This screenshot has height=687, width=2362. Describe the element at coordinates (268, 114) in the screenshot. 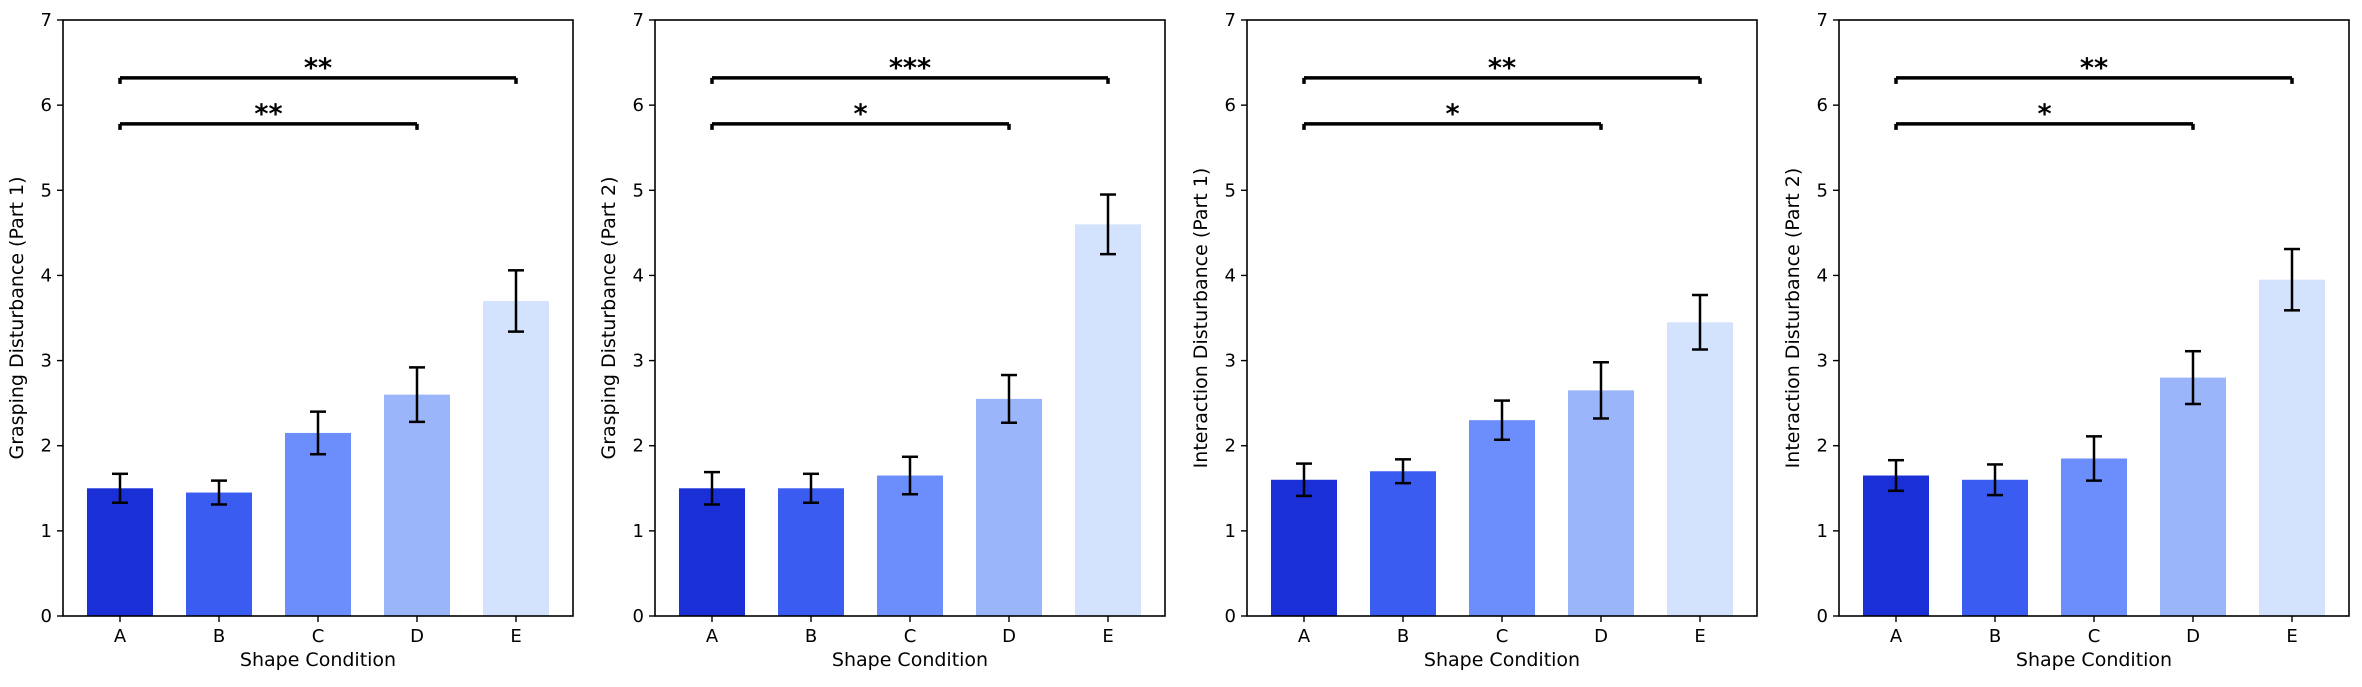

I see `significance-bracket-a-d: **` at that location.